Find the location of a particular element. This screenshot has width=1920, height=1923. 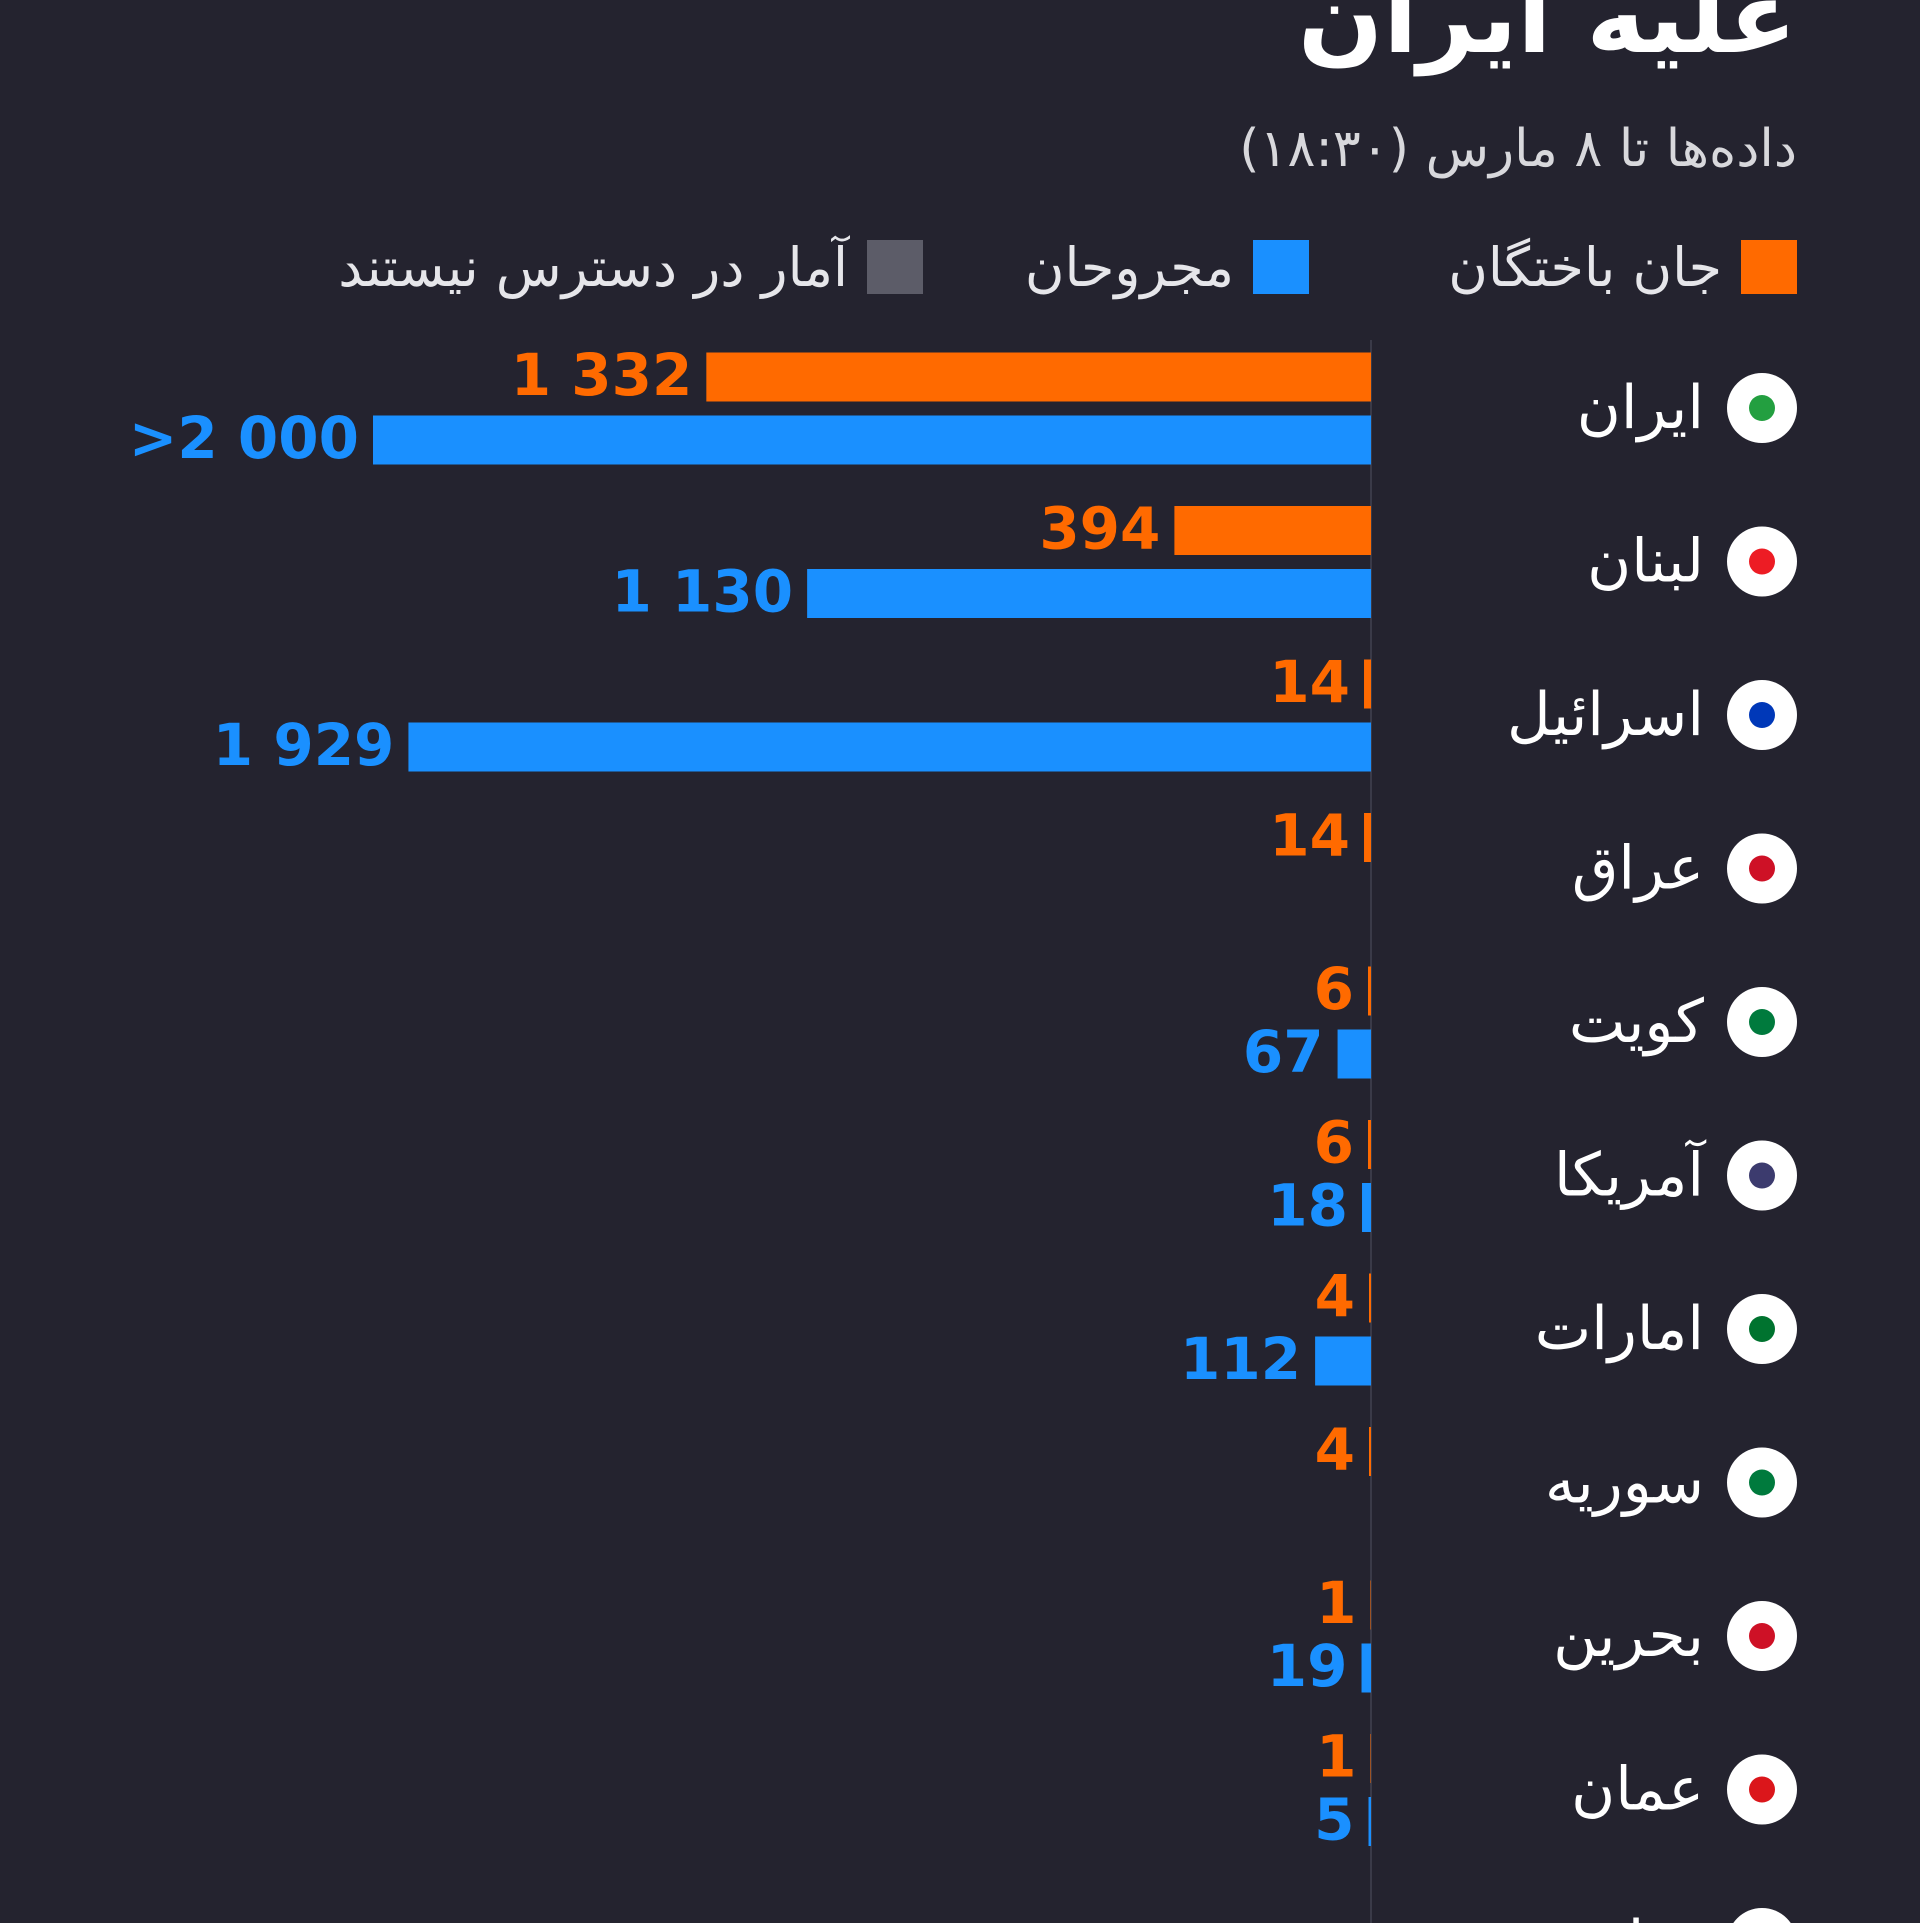

value-label: 1 929 is located at coordinates (304, 745).